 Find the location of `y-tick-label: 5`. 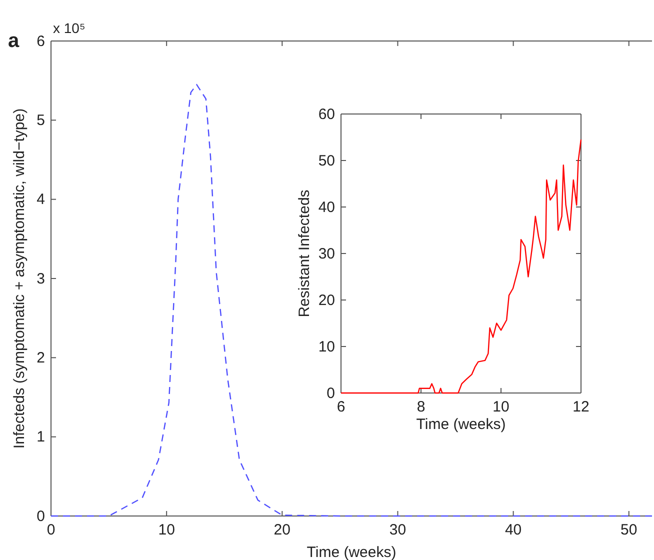

y-tick-label: 5 is located at coordinates (40, 120).